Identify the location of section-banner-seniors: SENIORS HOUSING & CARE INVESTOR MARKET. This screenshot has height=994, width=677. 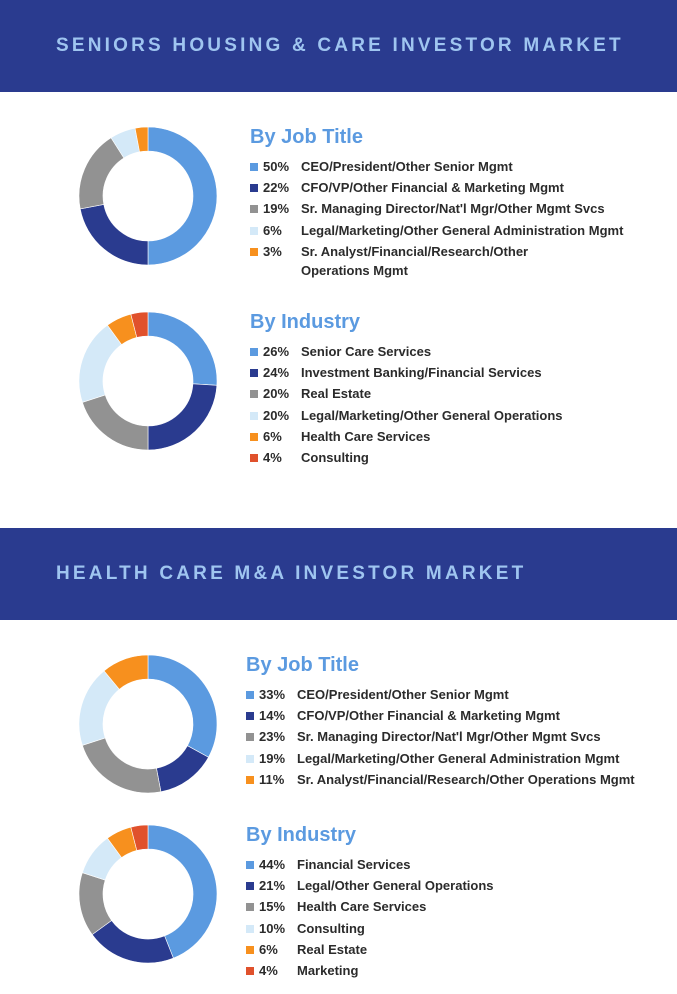
(338, 46).